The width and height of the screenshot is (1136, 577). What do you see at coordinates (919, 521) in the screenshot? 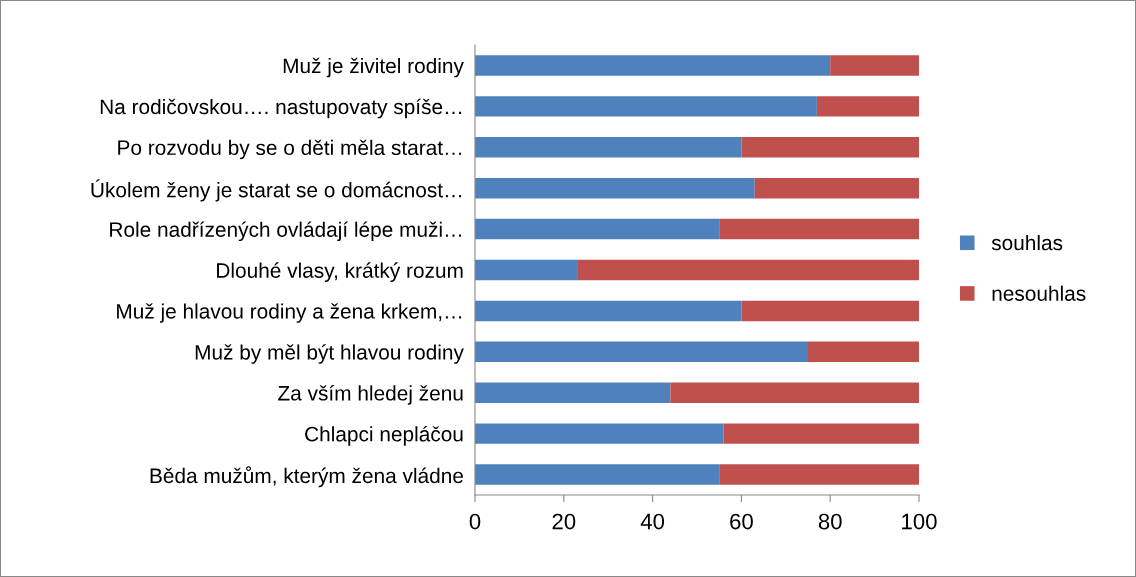
I see `x-tick-label: 100` at bounding box center [919, 521].